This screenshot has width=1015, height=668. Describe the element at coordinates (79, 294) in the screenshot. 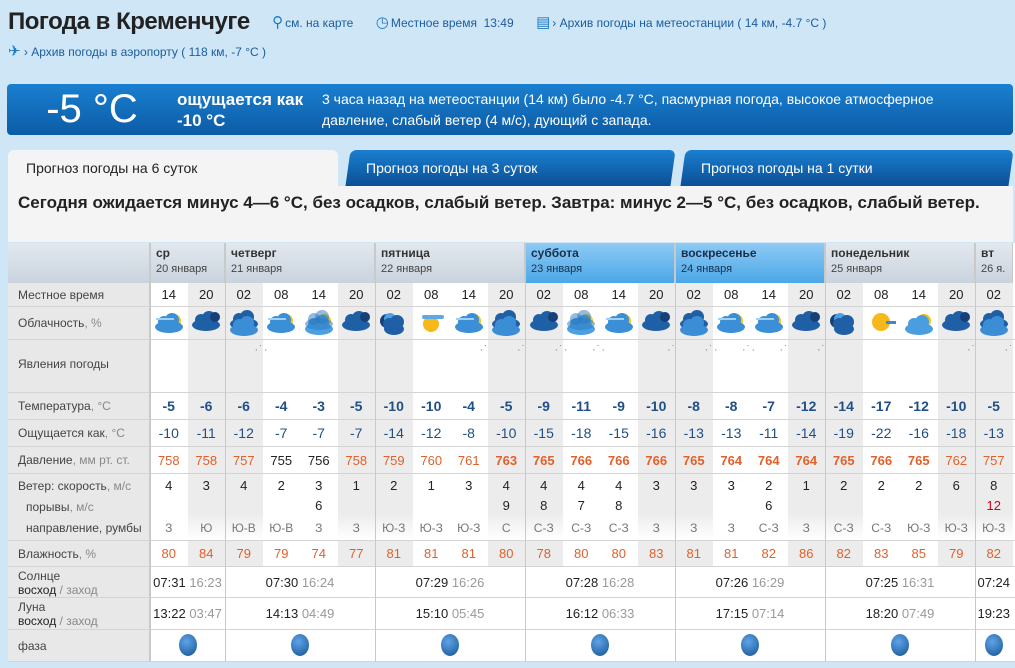

I see `label-time: Местное время` at that location.